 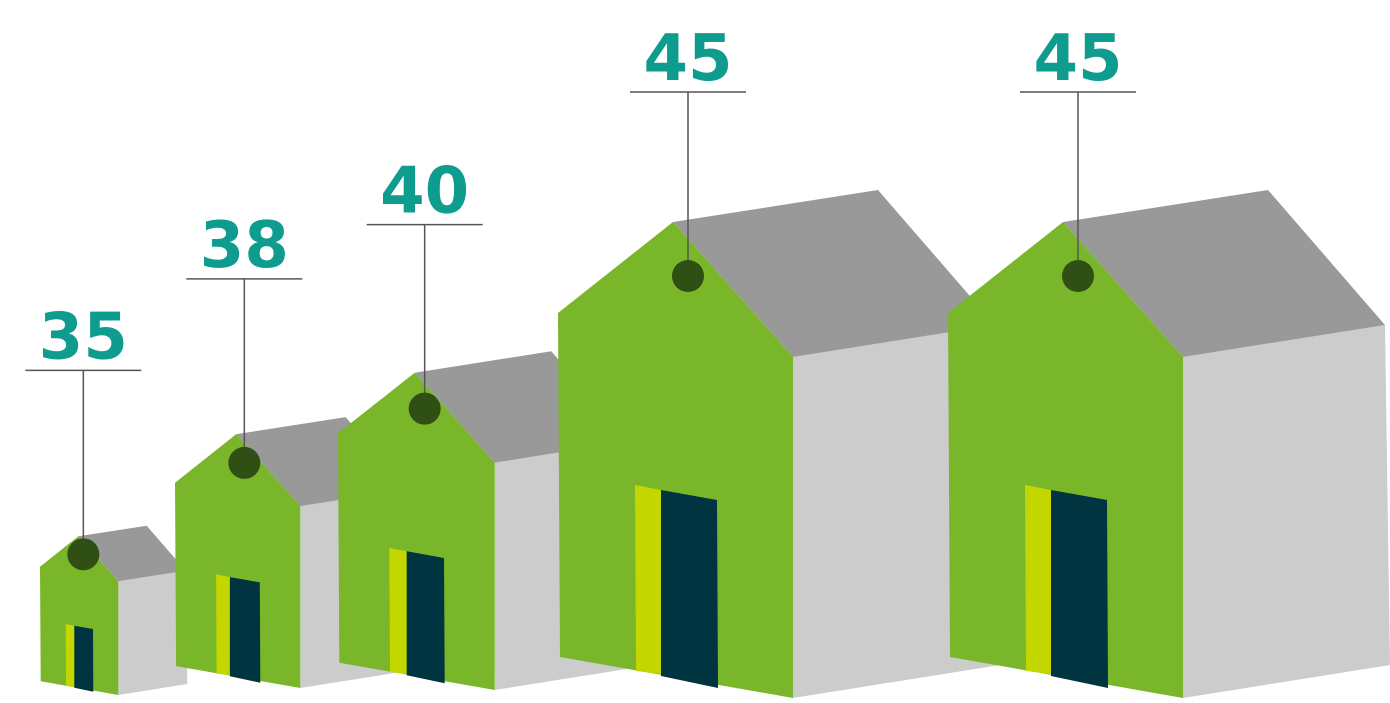 What do you see at coordinates (83, 337) in the screenshot?
I see `value-label: 35` at bounding box center [83, 337].